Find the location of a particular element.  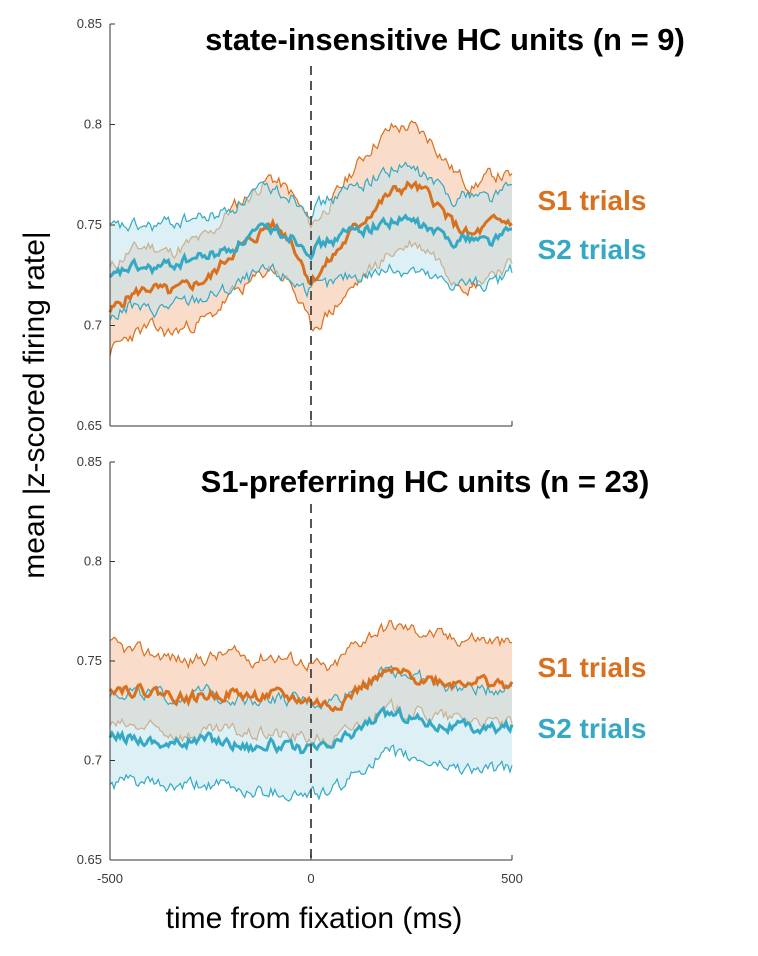

band-s2 is located at coordinates (311, 241).